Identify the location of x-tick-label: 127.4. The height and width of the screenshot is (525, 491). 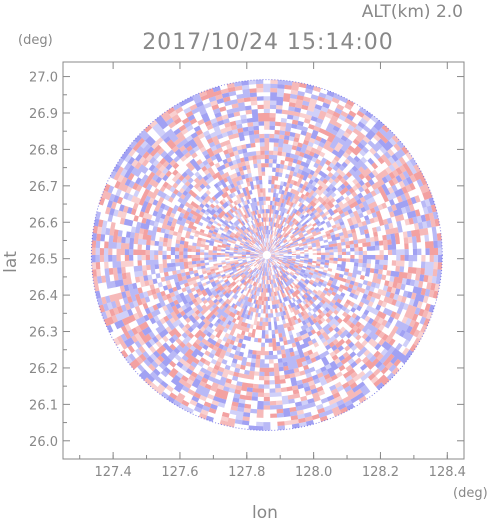
(113, 472).